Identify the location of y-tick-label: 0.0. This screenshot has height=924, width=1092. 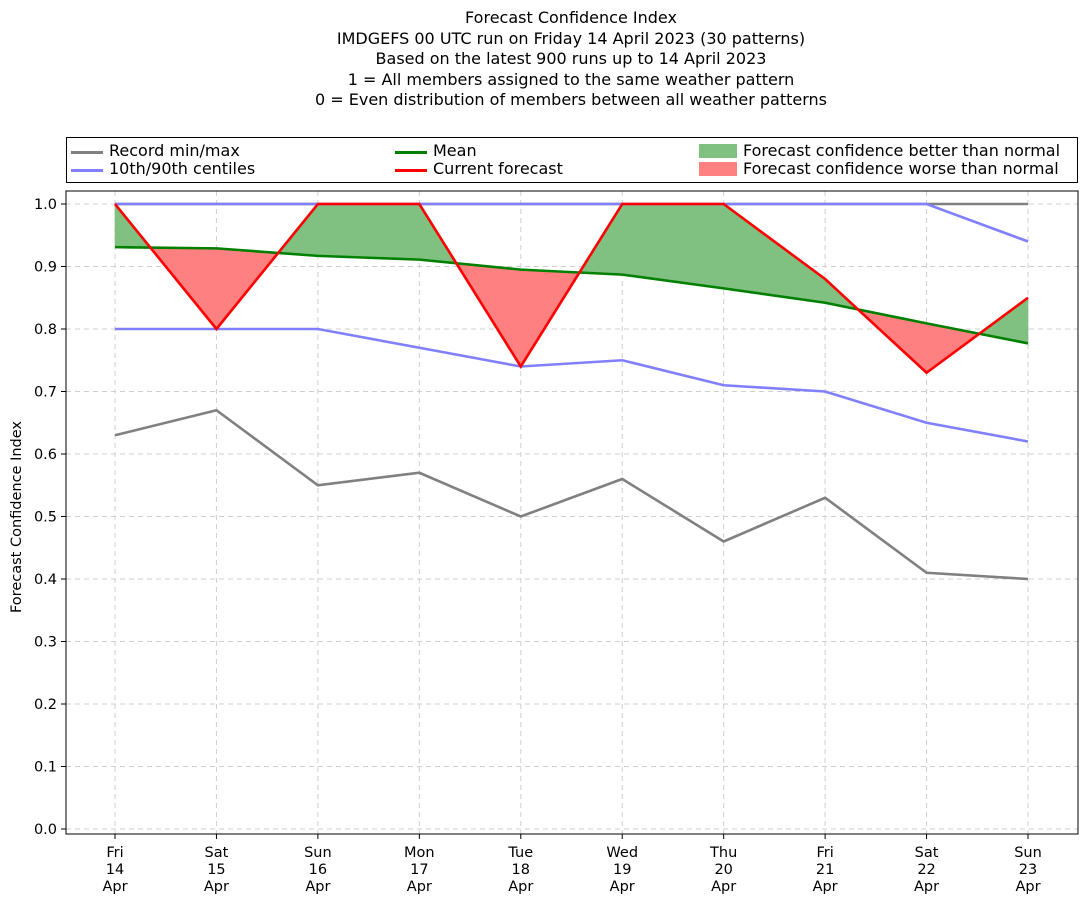
(45, 830).